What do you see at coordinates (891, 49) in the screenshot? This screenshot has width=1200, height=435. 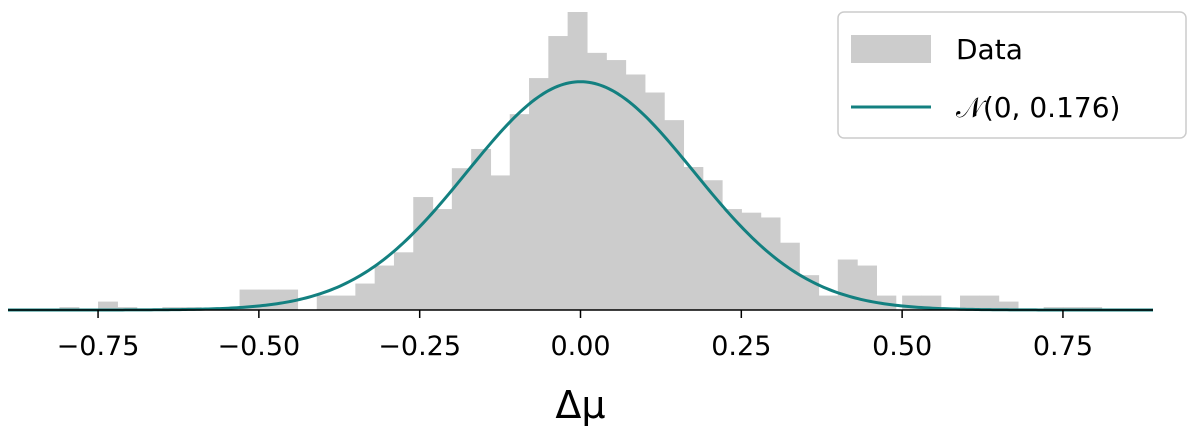 I see `legend-data-swatch` at bounding box center [891, 49].